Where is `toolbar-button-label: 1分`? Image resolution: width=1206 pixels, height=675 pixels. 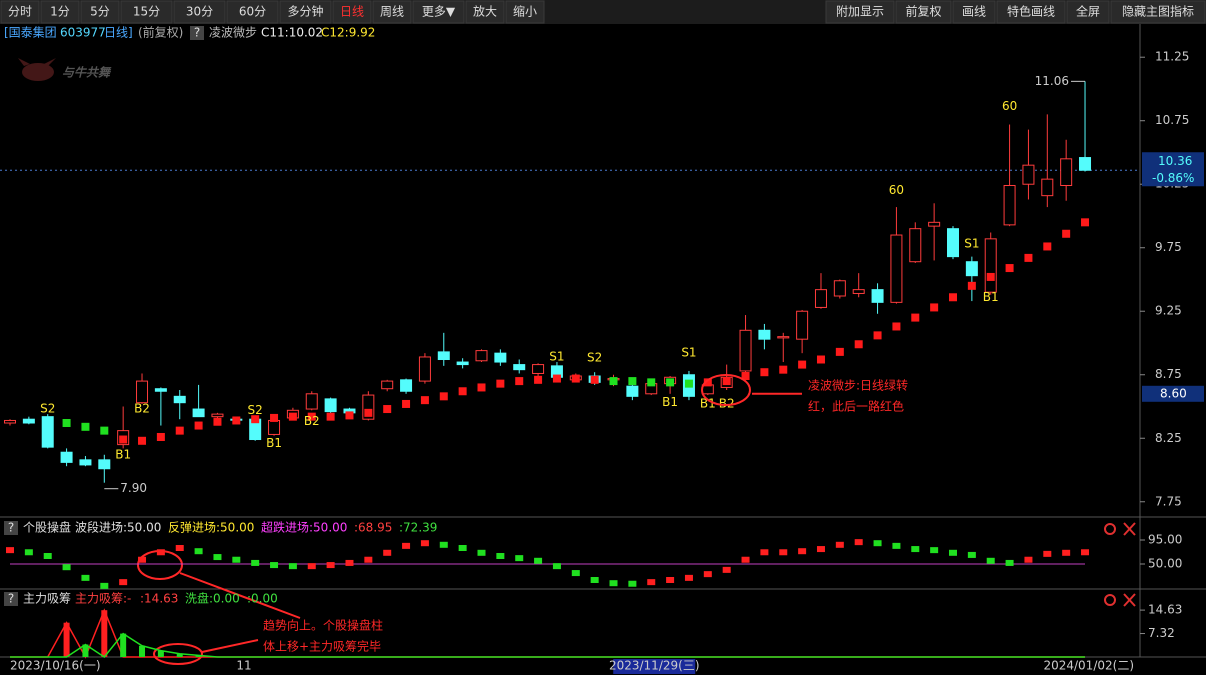 toolbar-button-label: 1分 is located at coordinates (60, 12).